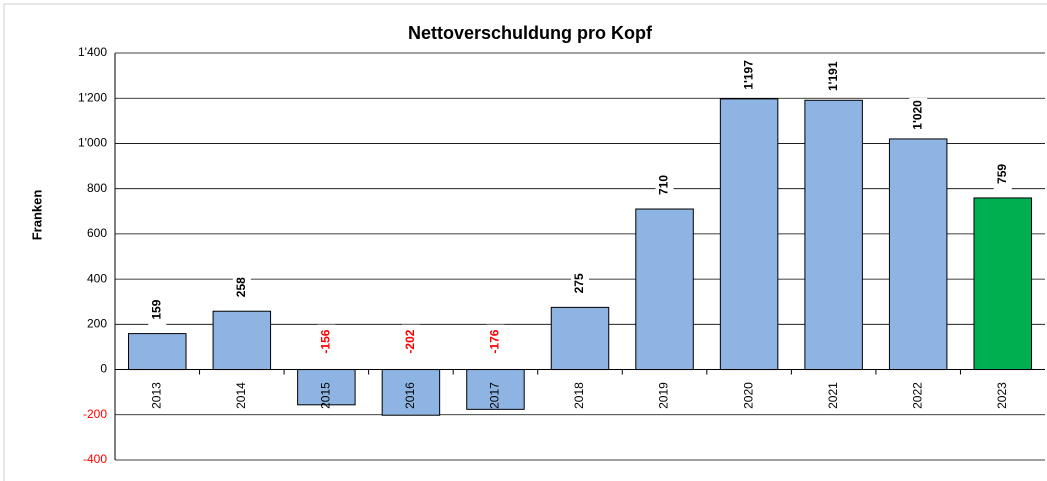 The height and width of the screenshot is (481, 1047). I want to click on x-tick-label: 2020, so click(748, 395).